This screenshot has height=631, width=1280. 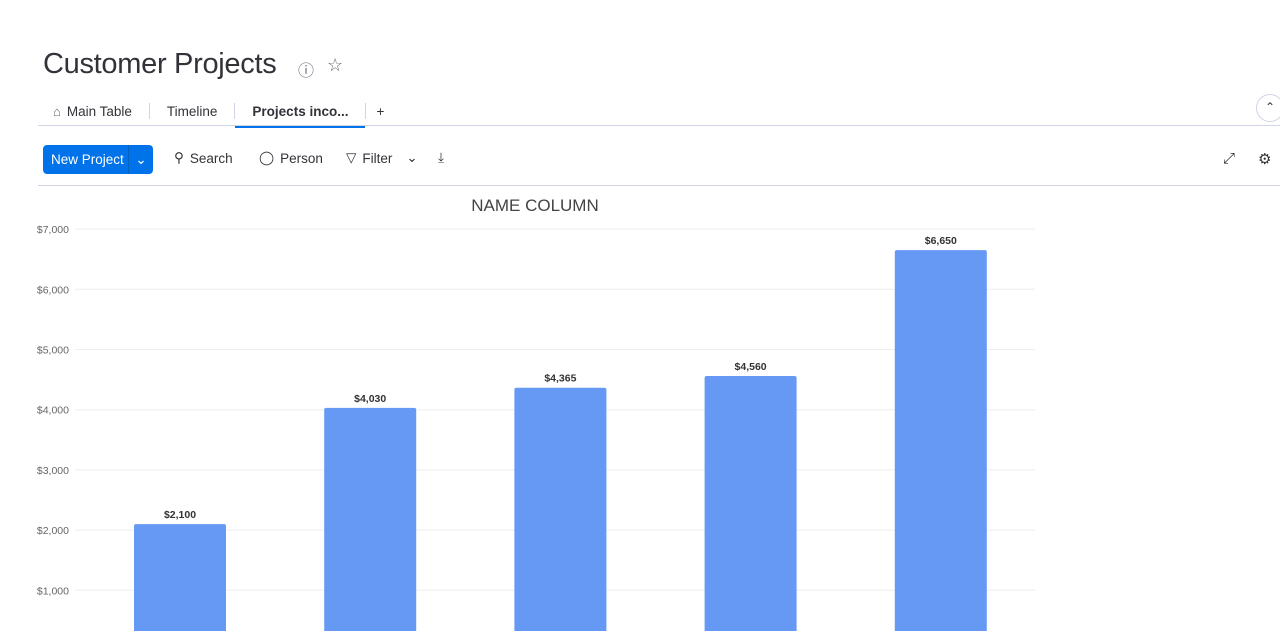 I want to click on new-project-button: New Project ⌄, so click(x=98, y=159).